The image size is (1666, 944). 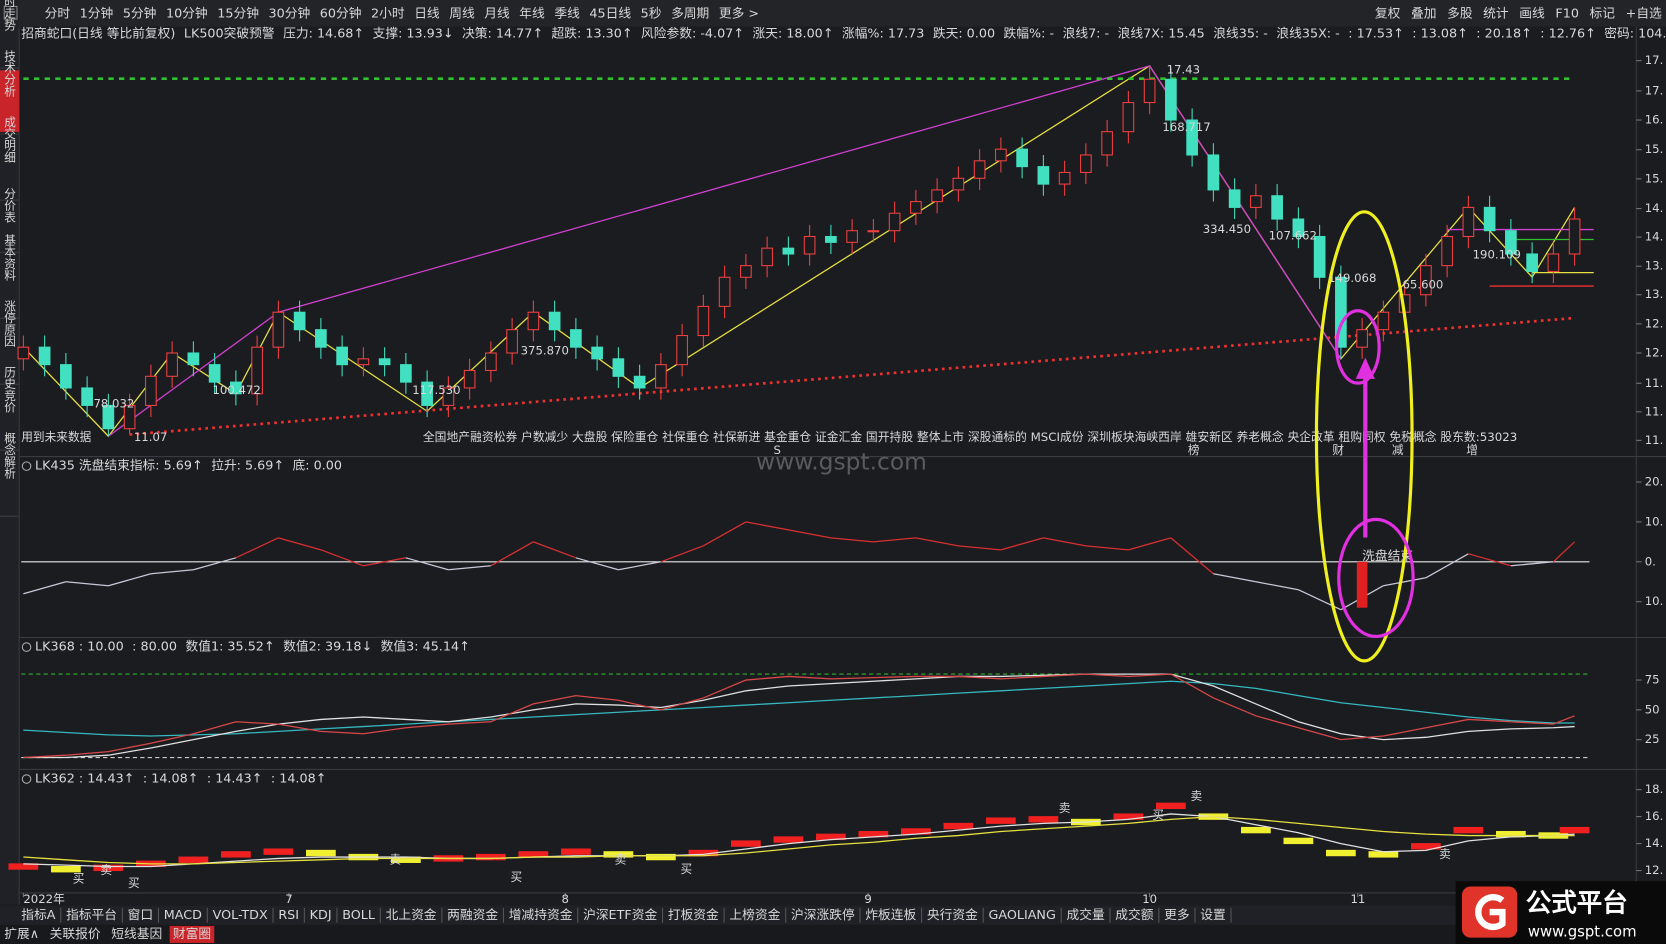 What do you see at coordinates (1423, 13) in the screenshot?
I see `tab: 叠加` at bounding box center [1423, 13].